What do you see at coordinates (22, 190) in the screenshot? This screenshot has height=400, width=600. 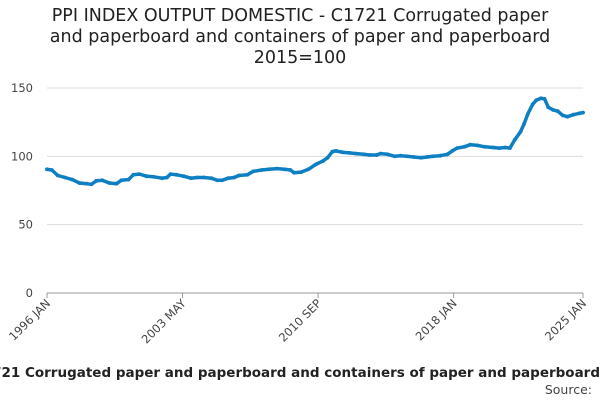 I see `y-axis-ticks: 0 50 100 150` at bounding box center [22, 190].